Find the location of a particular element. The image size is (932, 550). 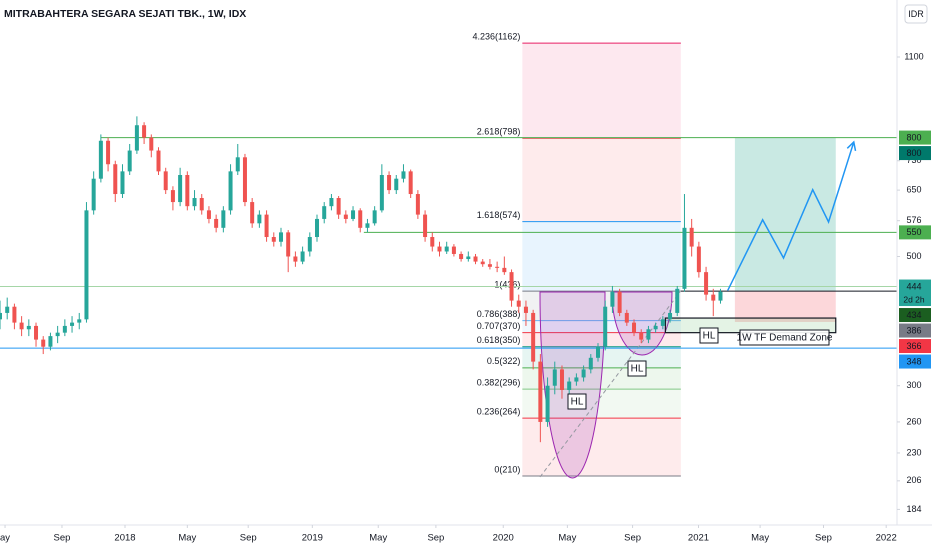

fib-label: 4.236(1162) is located at coordinates (496, 37).